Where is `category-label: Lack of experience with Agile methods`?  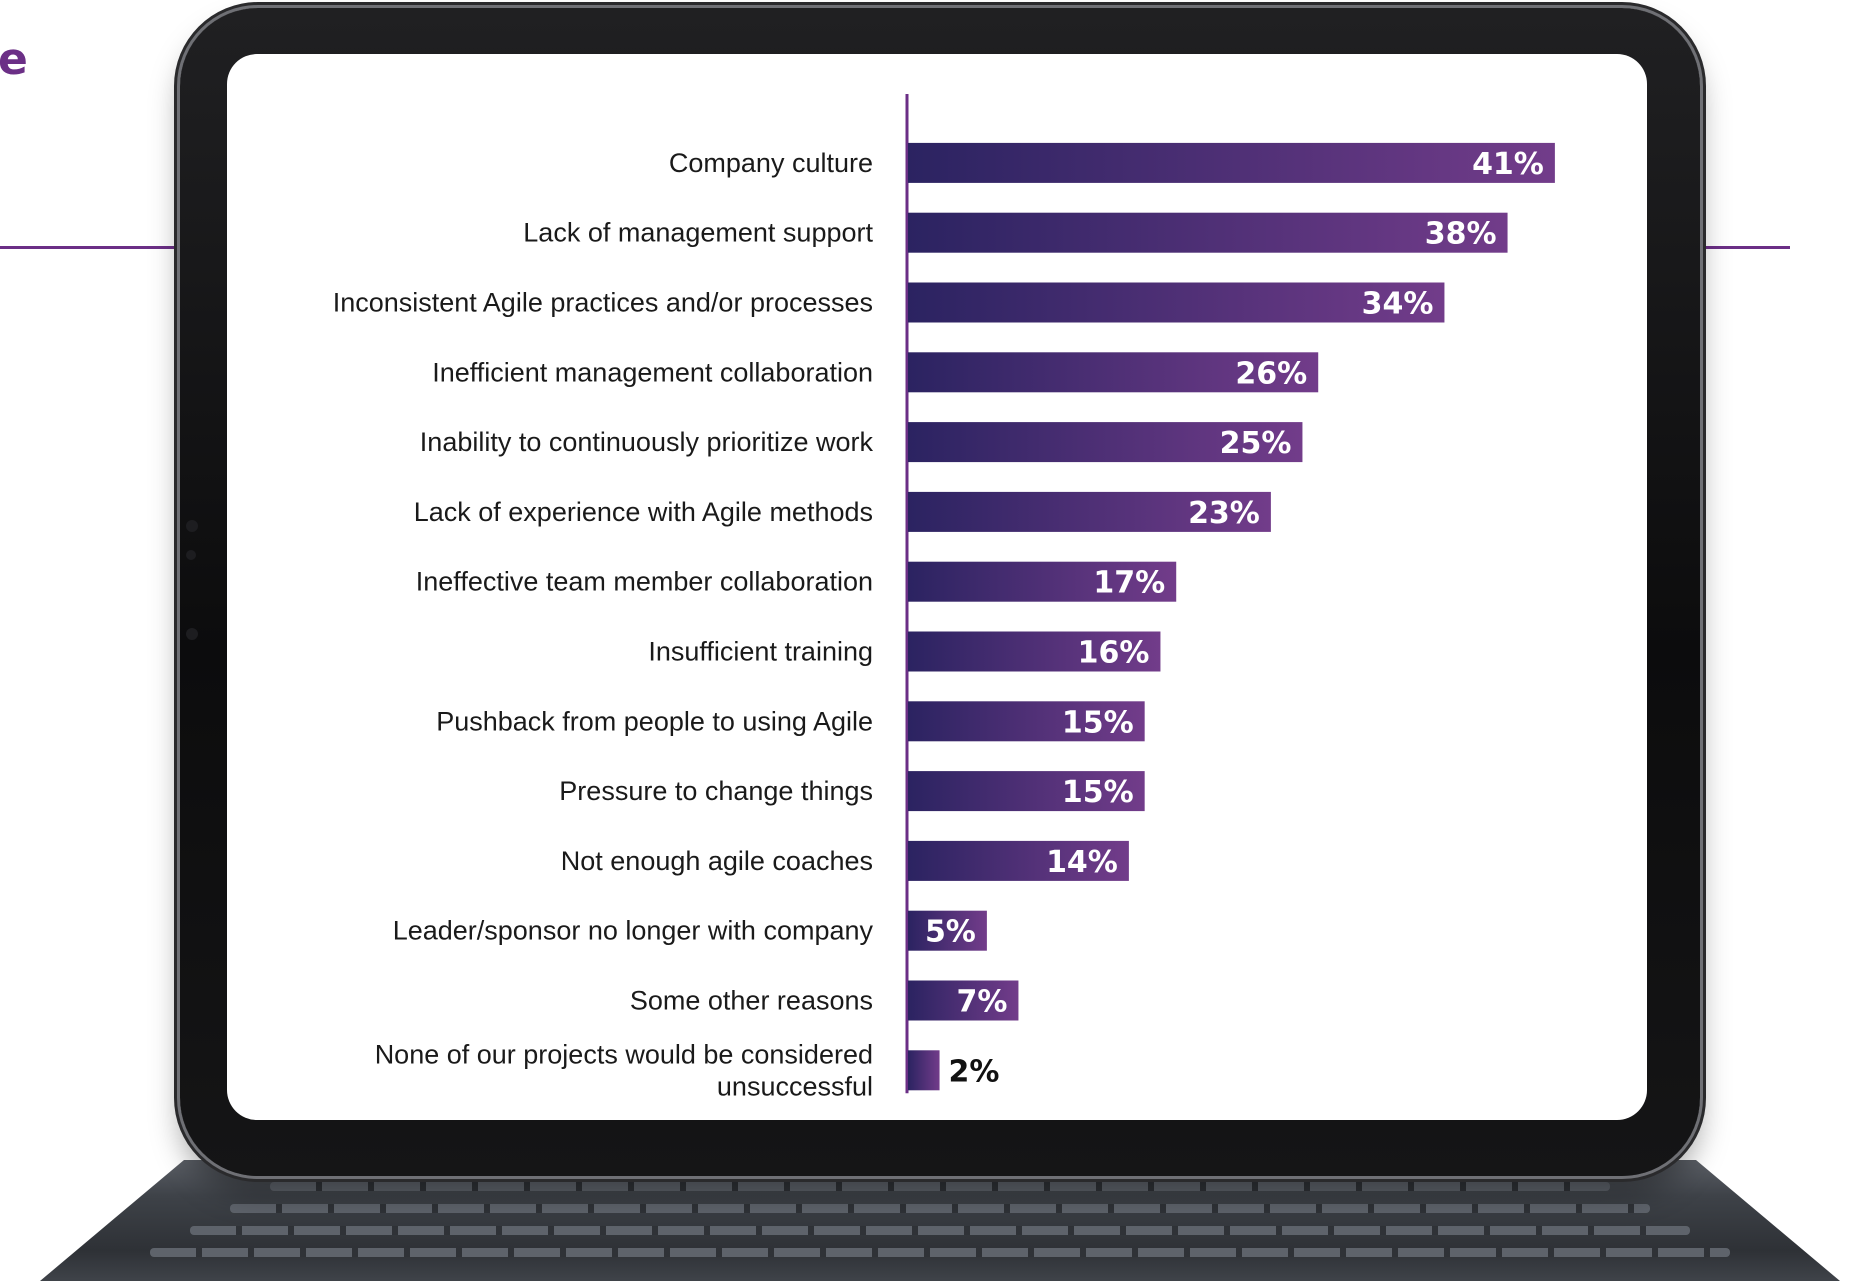 category-label: Lack of experience with Agile methods is located at coordinates (643, 512).